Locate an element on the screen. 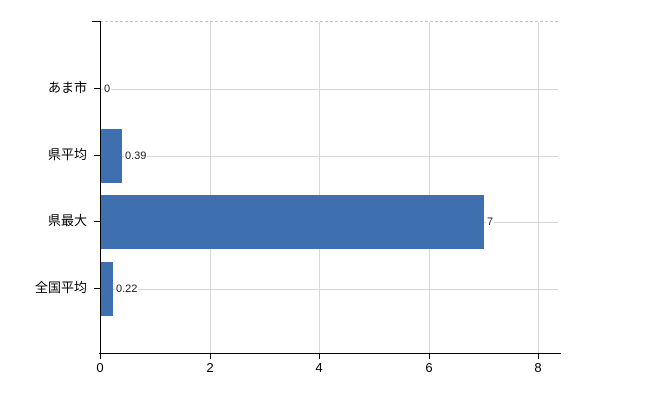 Image resolution: width=650 pixels, height=400 pixels. y-tick-label: あま市 is located at coordinates (67, 87).